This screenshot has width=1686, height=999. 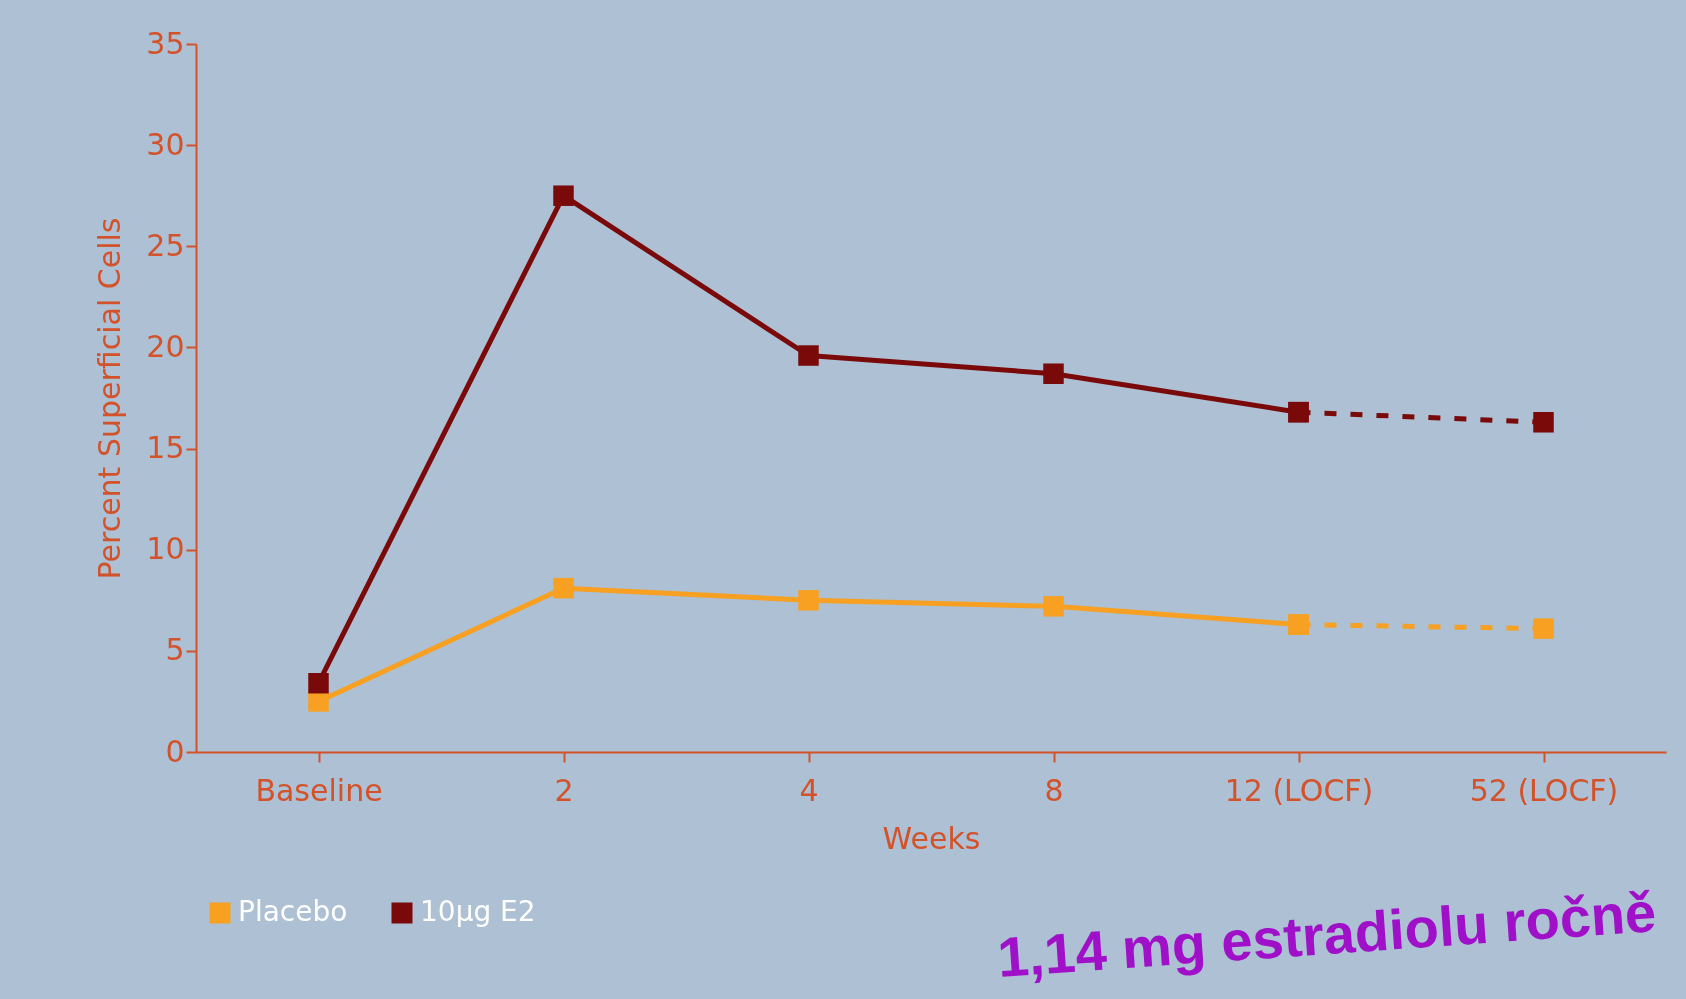 I want to click on text: 1,14 mg estradiolu ročně, so click(x=1327, y=934).